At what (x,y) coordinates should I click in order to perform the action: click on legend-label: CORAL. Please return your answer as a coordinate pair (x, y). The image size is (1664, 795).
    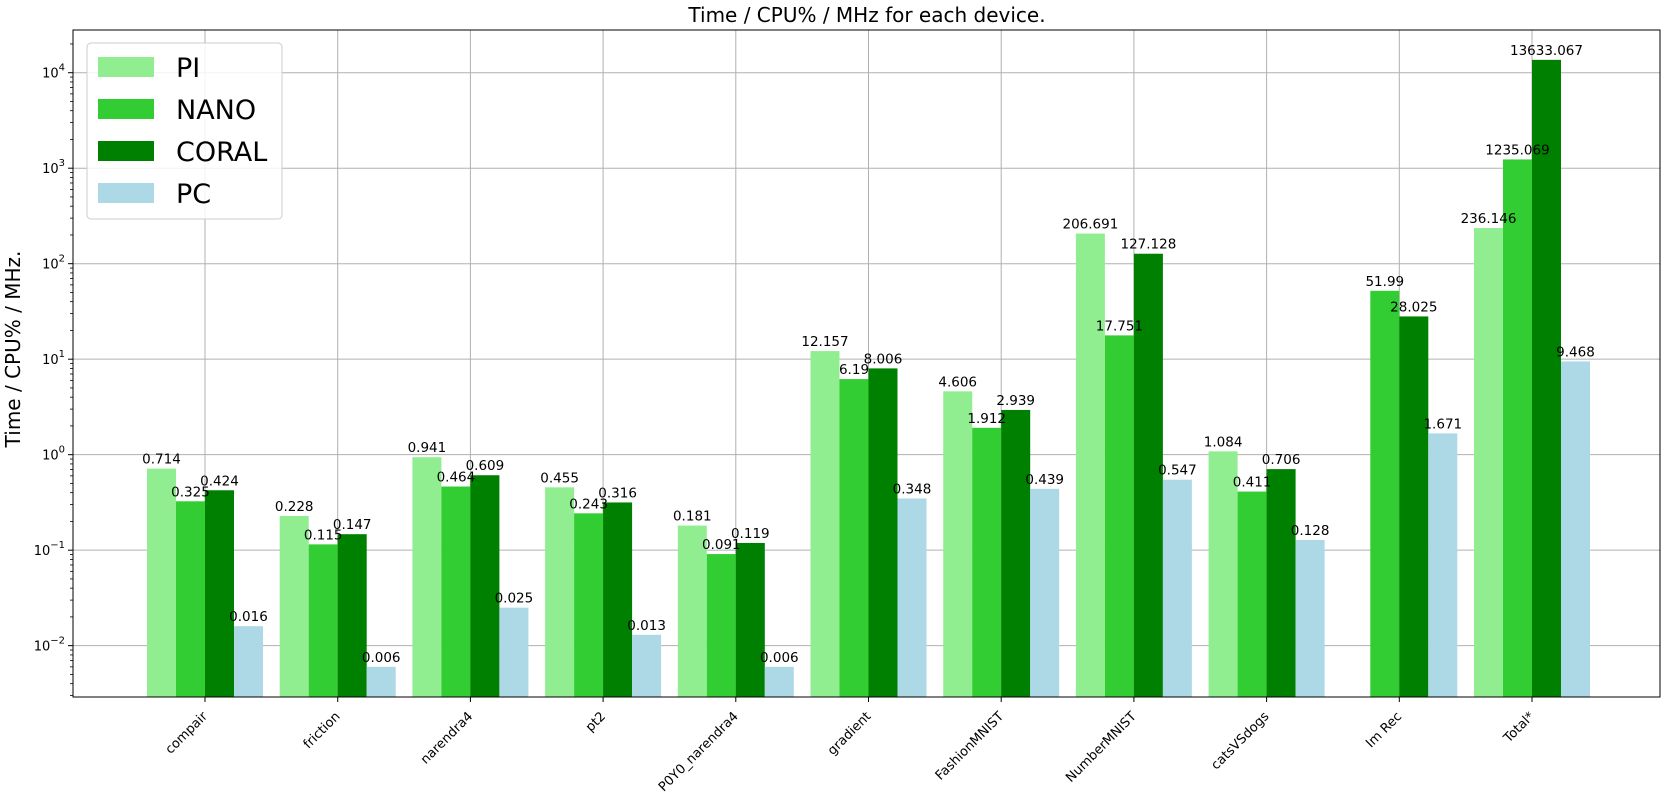
    Looking at the image, I should click on (221, 152).